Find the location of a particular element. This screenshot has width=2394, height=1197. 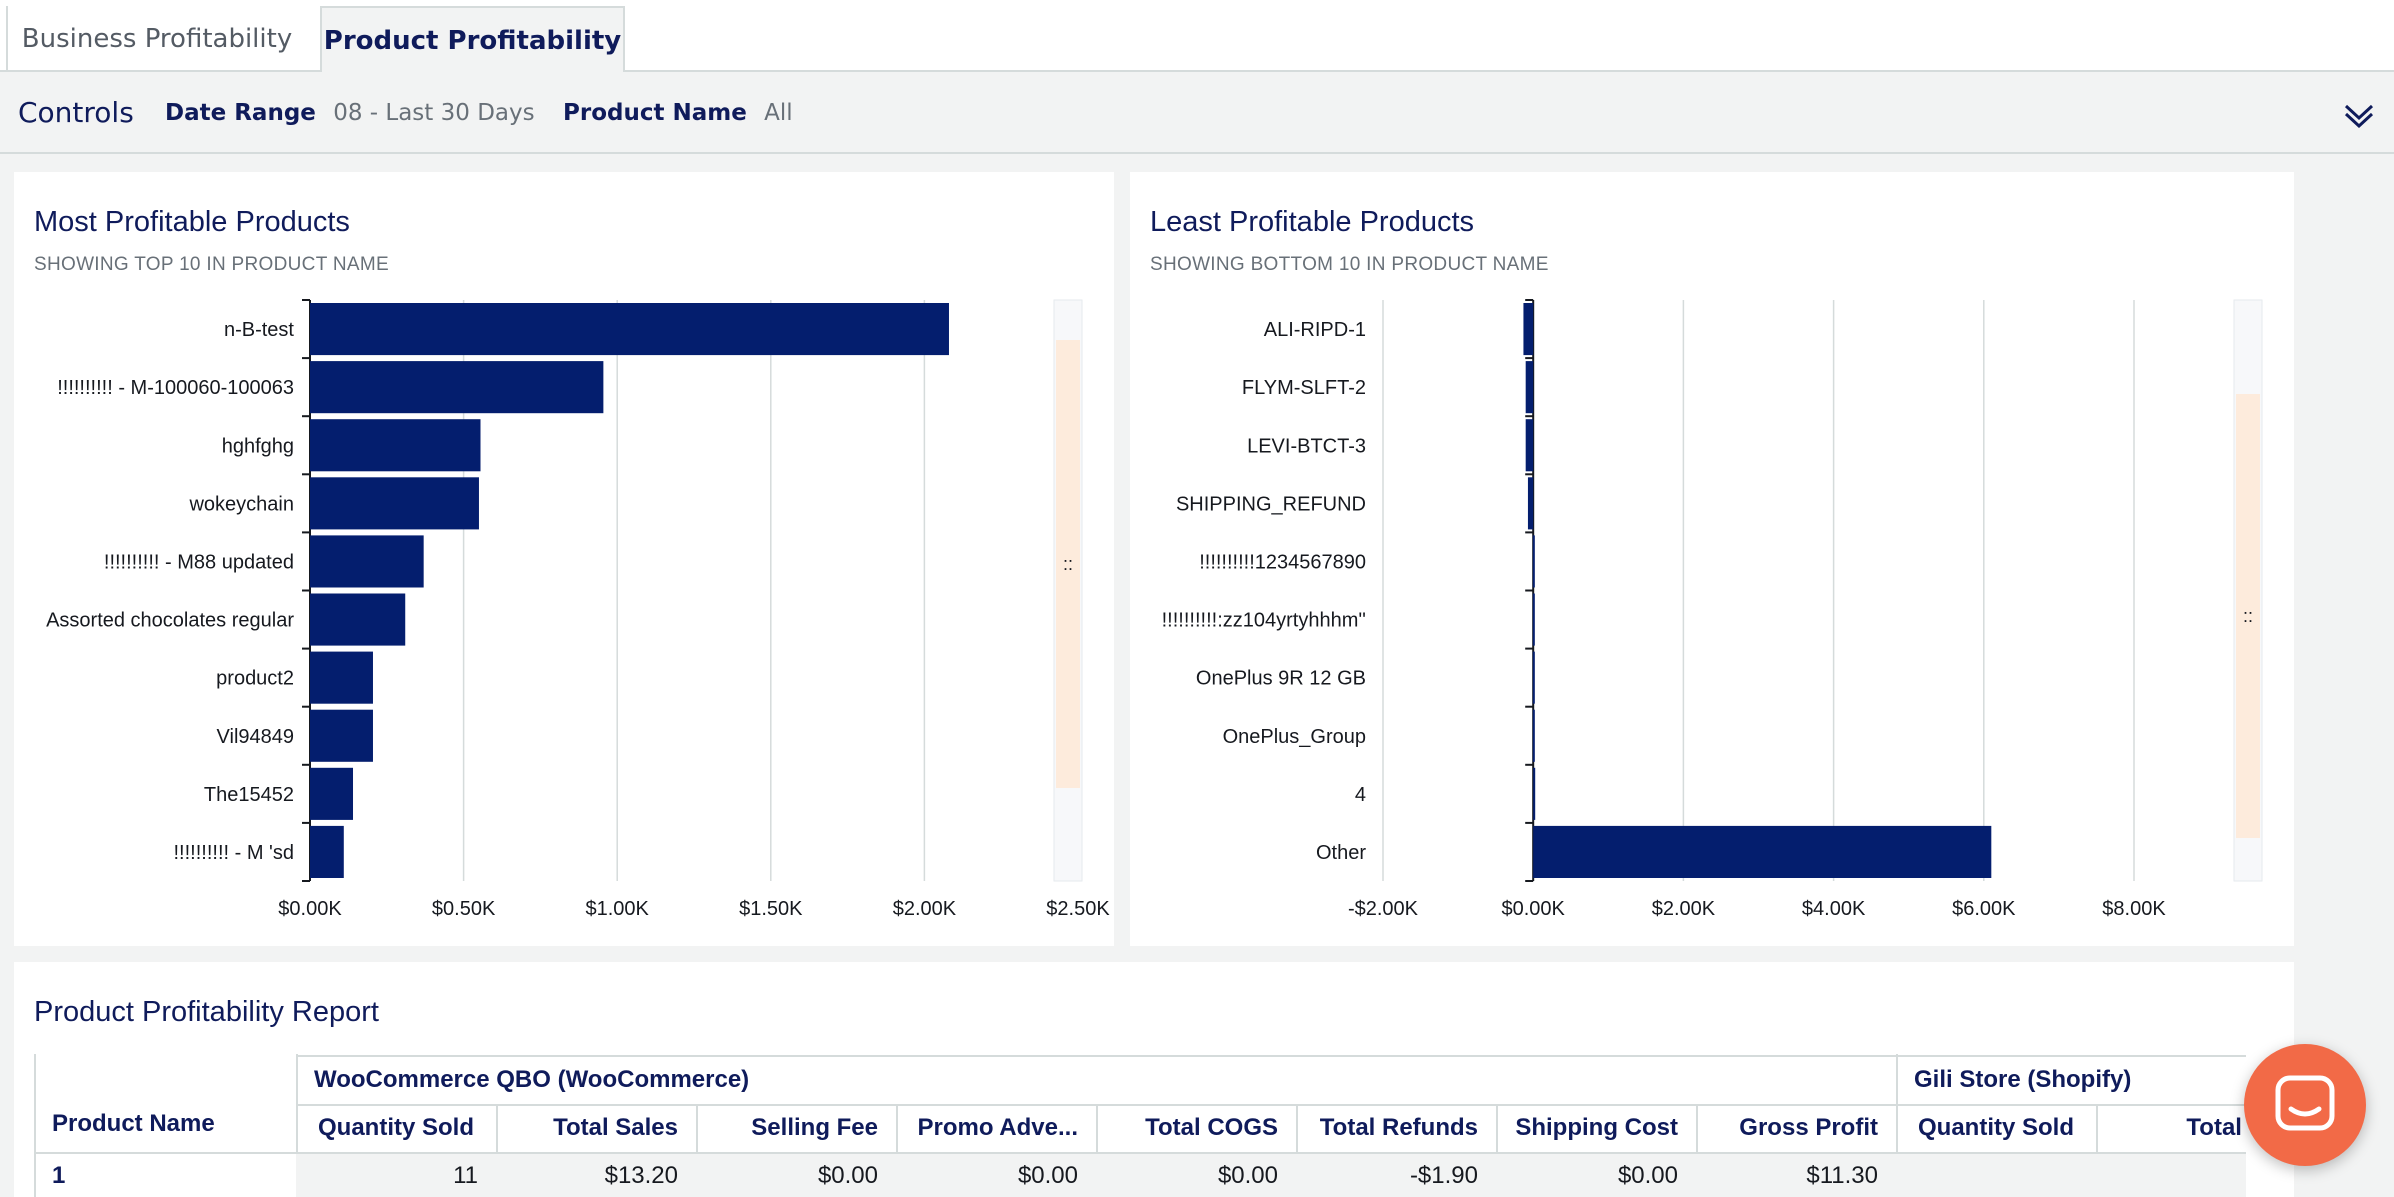

column-header: Total Sa is located at coordinates (2216, 1127).